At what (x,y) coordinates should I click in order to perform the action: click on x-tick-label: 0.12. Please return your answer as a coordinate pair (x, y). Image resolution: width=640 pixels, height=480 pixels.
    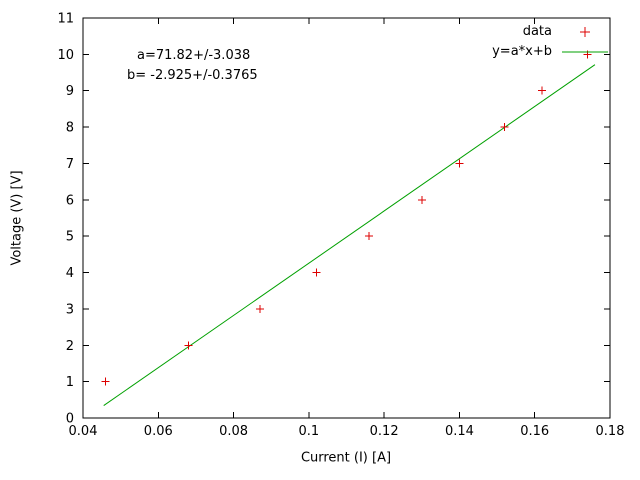
    Looking at the image, I should click on (384, 431).